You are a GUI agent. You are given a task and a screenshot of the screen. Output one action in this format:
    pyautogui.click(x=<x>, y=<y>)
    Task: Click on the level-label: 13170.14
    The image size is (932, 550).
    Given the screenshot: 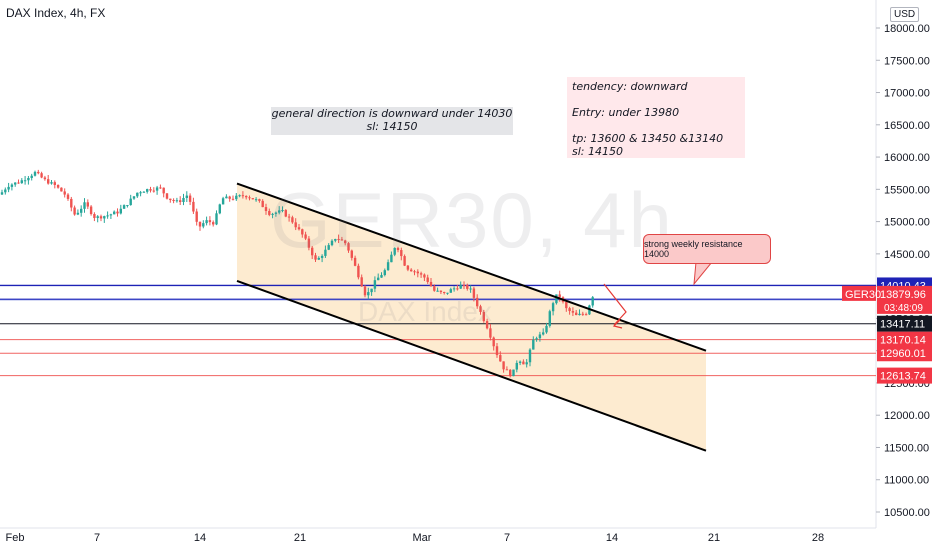 What is the action you would take?
    pyautogui.click(x=903, y=341)
    